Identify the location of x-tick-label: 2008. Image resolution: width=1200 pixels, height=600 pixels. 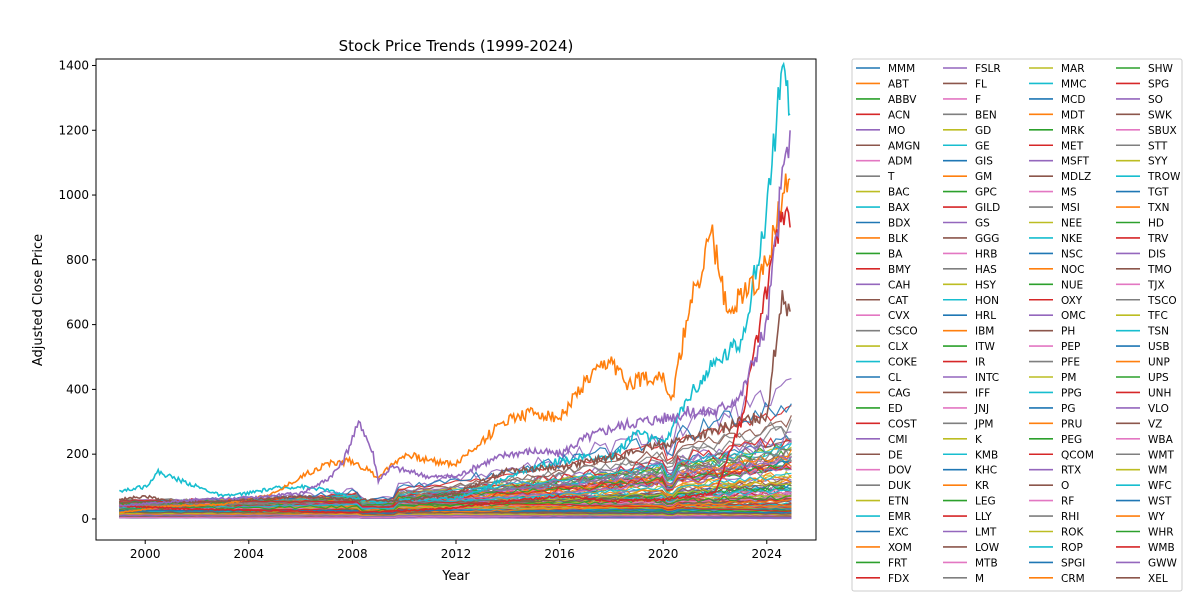
(352, 554).